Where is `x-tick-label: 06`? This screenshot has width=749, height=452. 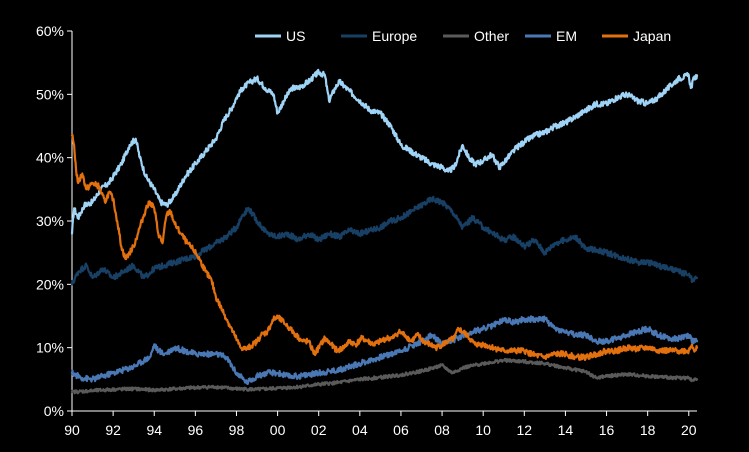 x-tick-label: 06 is located at coordinates (401, 430).